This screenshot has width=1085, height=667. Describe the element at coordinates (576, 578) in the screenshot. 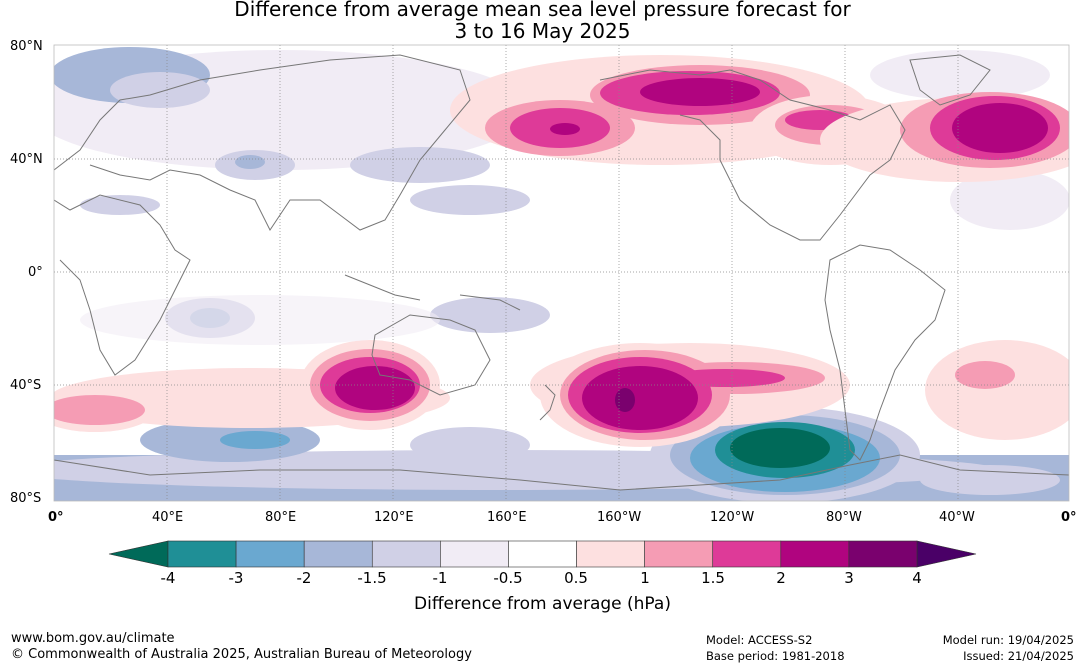

I see `colorbar-tick: 0.5` at that location.